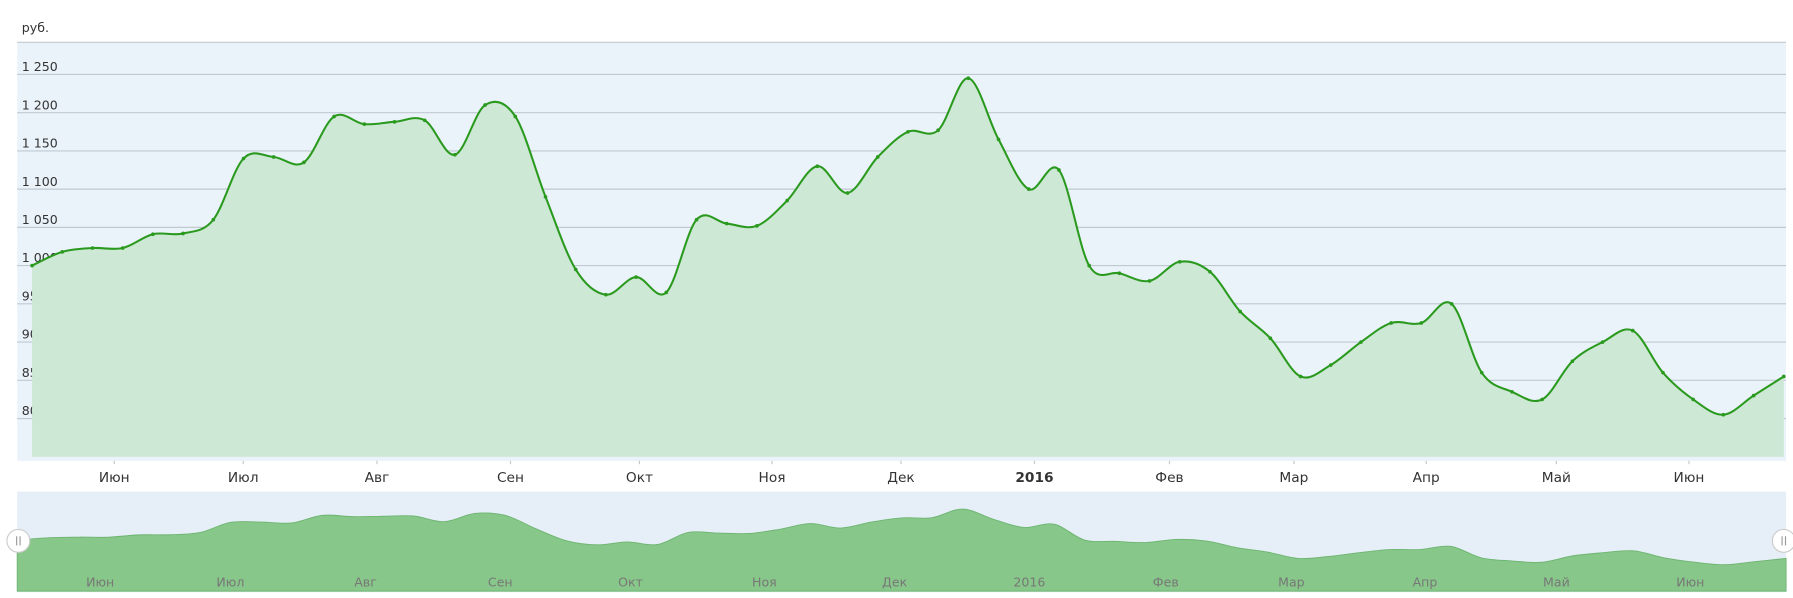 This screenshot has height=598, width=1793. I want to click on navigator-tick-label: Авг, so click(365, 582).